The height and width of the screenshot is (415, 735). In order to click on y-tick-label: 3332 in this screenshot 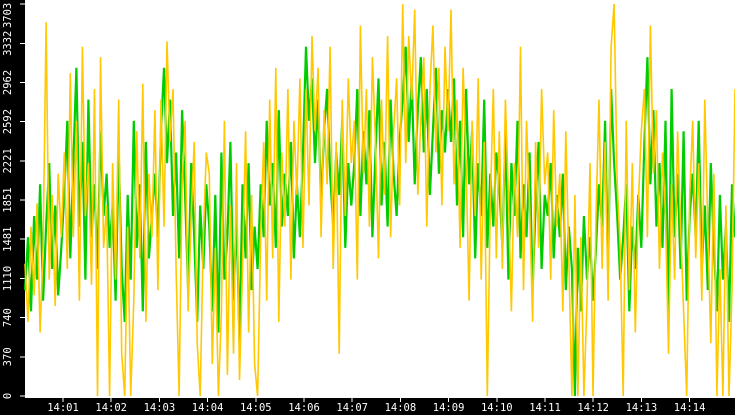, I will do `click(8, 43)`.